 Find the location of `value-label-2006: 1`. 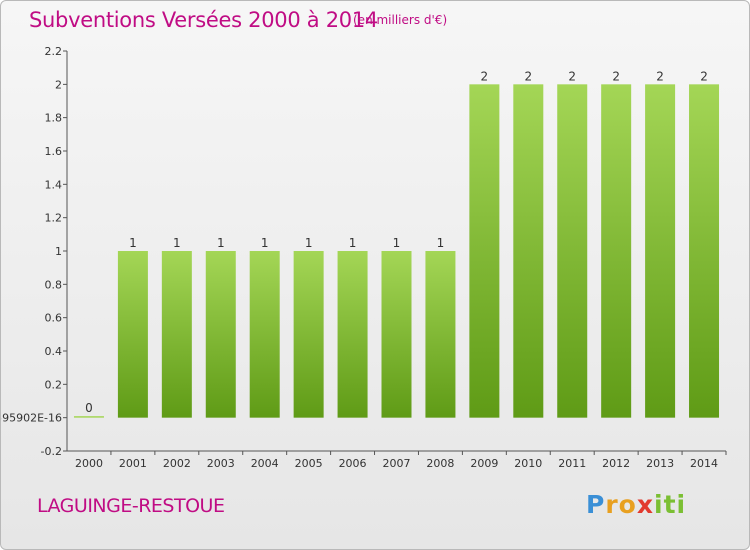

value-label-2006: 1 is located at coordinates (353, 243).